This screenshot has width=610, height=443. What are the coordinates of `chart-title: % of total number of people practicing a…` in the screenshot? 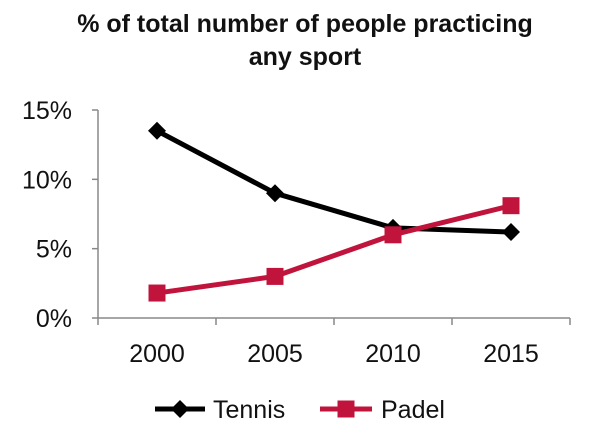 It's located at (305, 41).